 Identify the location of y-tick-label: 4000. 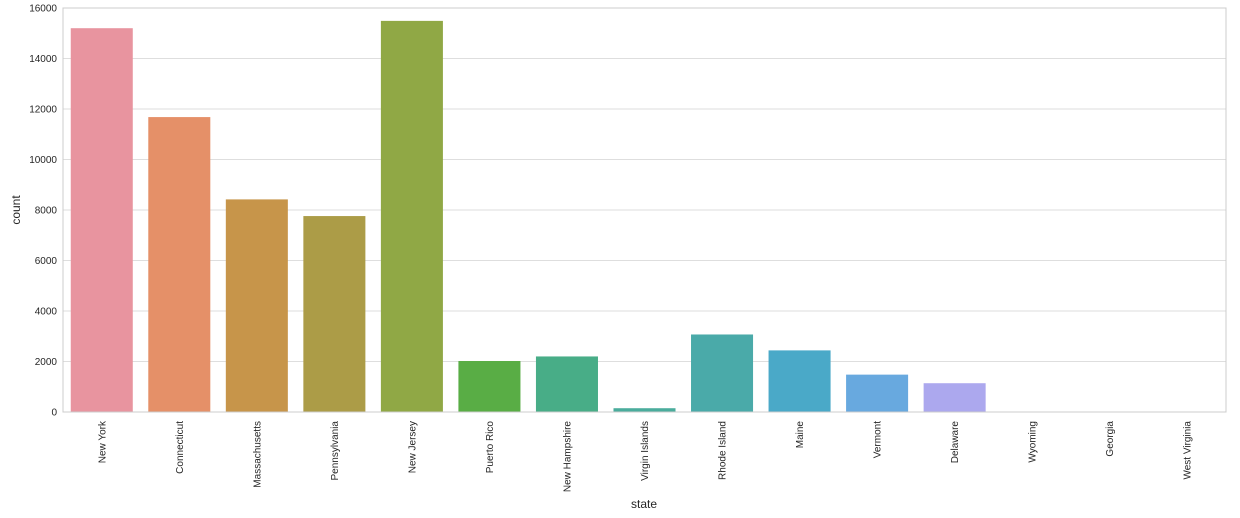
(46, 312).